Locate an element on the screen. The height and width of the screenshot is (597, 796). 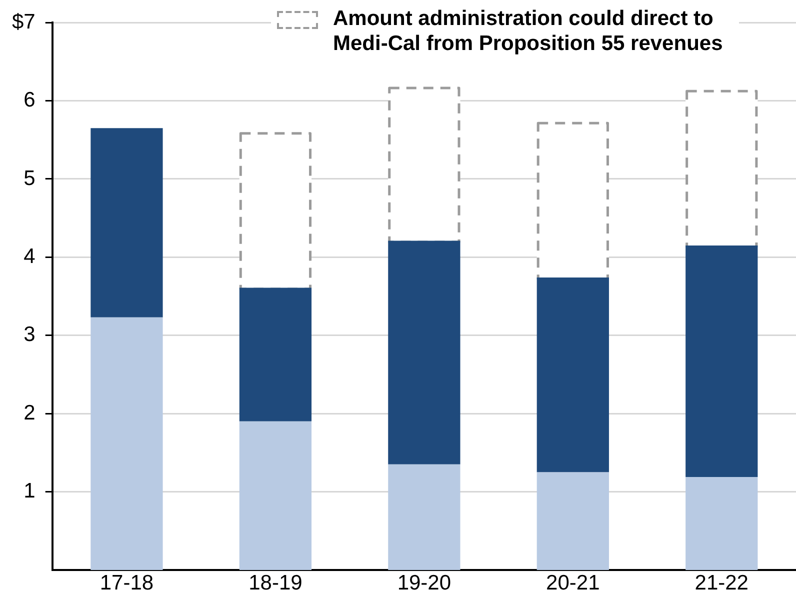
x-tick-label: 18-19 is located at coordinates (275, 582).